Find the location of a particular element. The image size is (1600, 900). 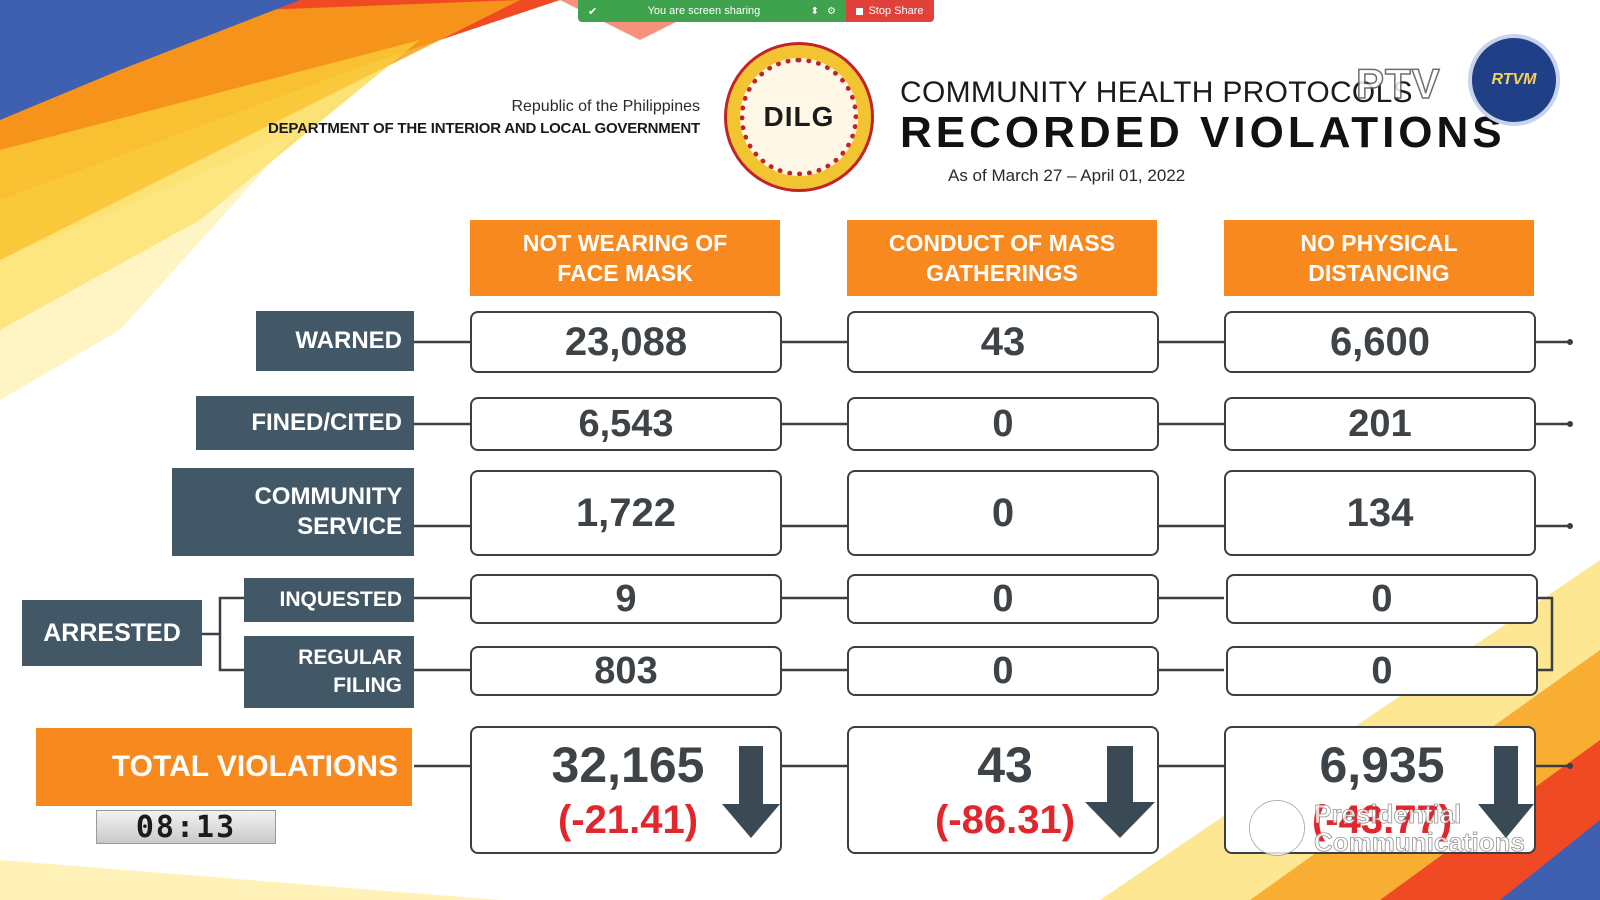

value-regular-physical-distancing: 0 is located at coordinates (1382, 671).